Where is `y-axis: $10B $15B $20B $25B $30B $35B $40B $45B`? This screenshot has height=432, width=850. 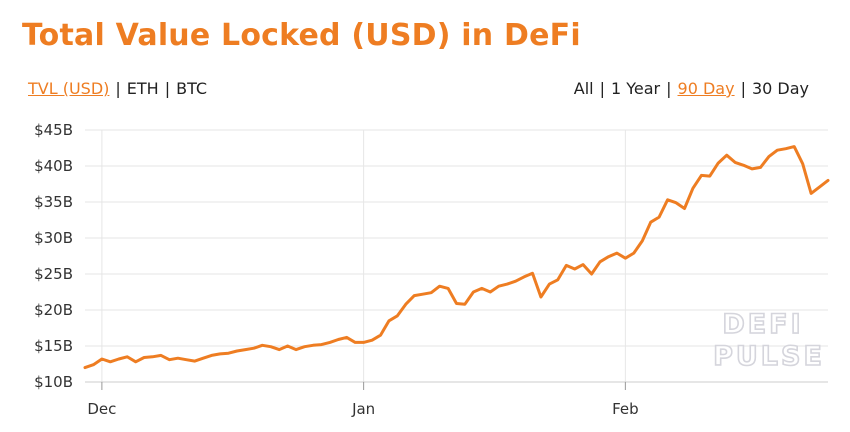 y-axis: $10B $15B $20B $25B $30B $35B $40B $45B is located at coordinates (53, 256).